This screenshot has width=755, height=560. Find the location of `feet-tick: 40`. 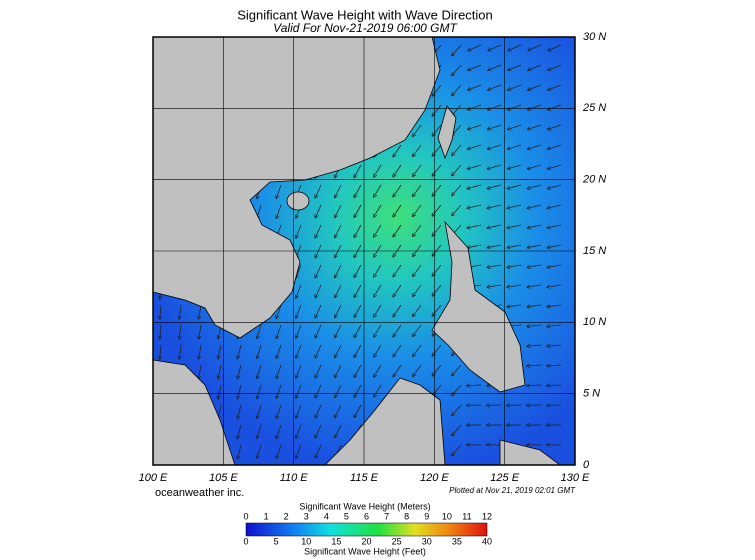

feet-tick: 40 is located at coordinates (487, 541).